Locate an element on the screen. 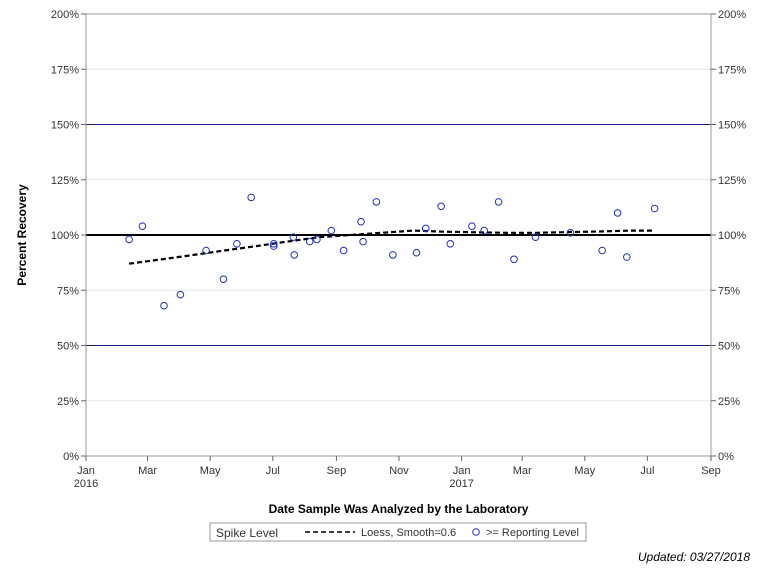 This screenshot has width=768, height=581. y-tick-label: 0% is located at coordinates (71, 457).